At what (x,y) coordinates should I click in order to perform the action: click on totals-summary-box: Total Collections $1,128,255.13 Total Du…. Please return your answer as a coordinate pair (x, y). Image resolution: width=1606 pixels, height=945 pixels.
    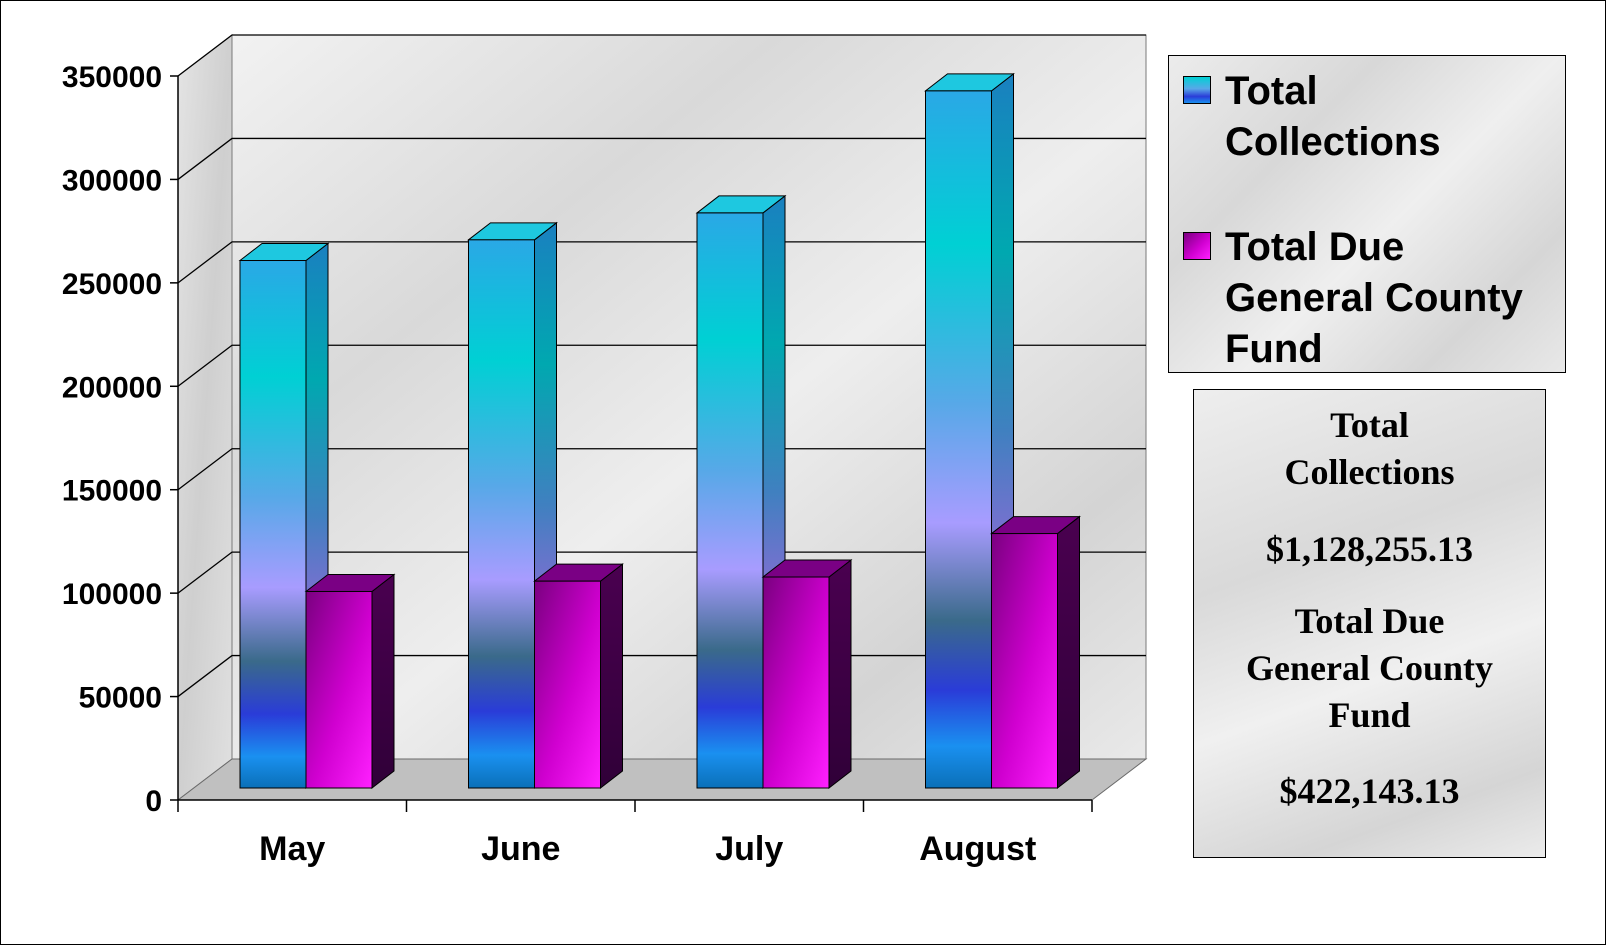
    Looking at the image, I should click on (1369, 623).